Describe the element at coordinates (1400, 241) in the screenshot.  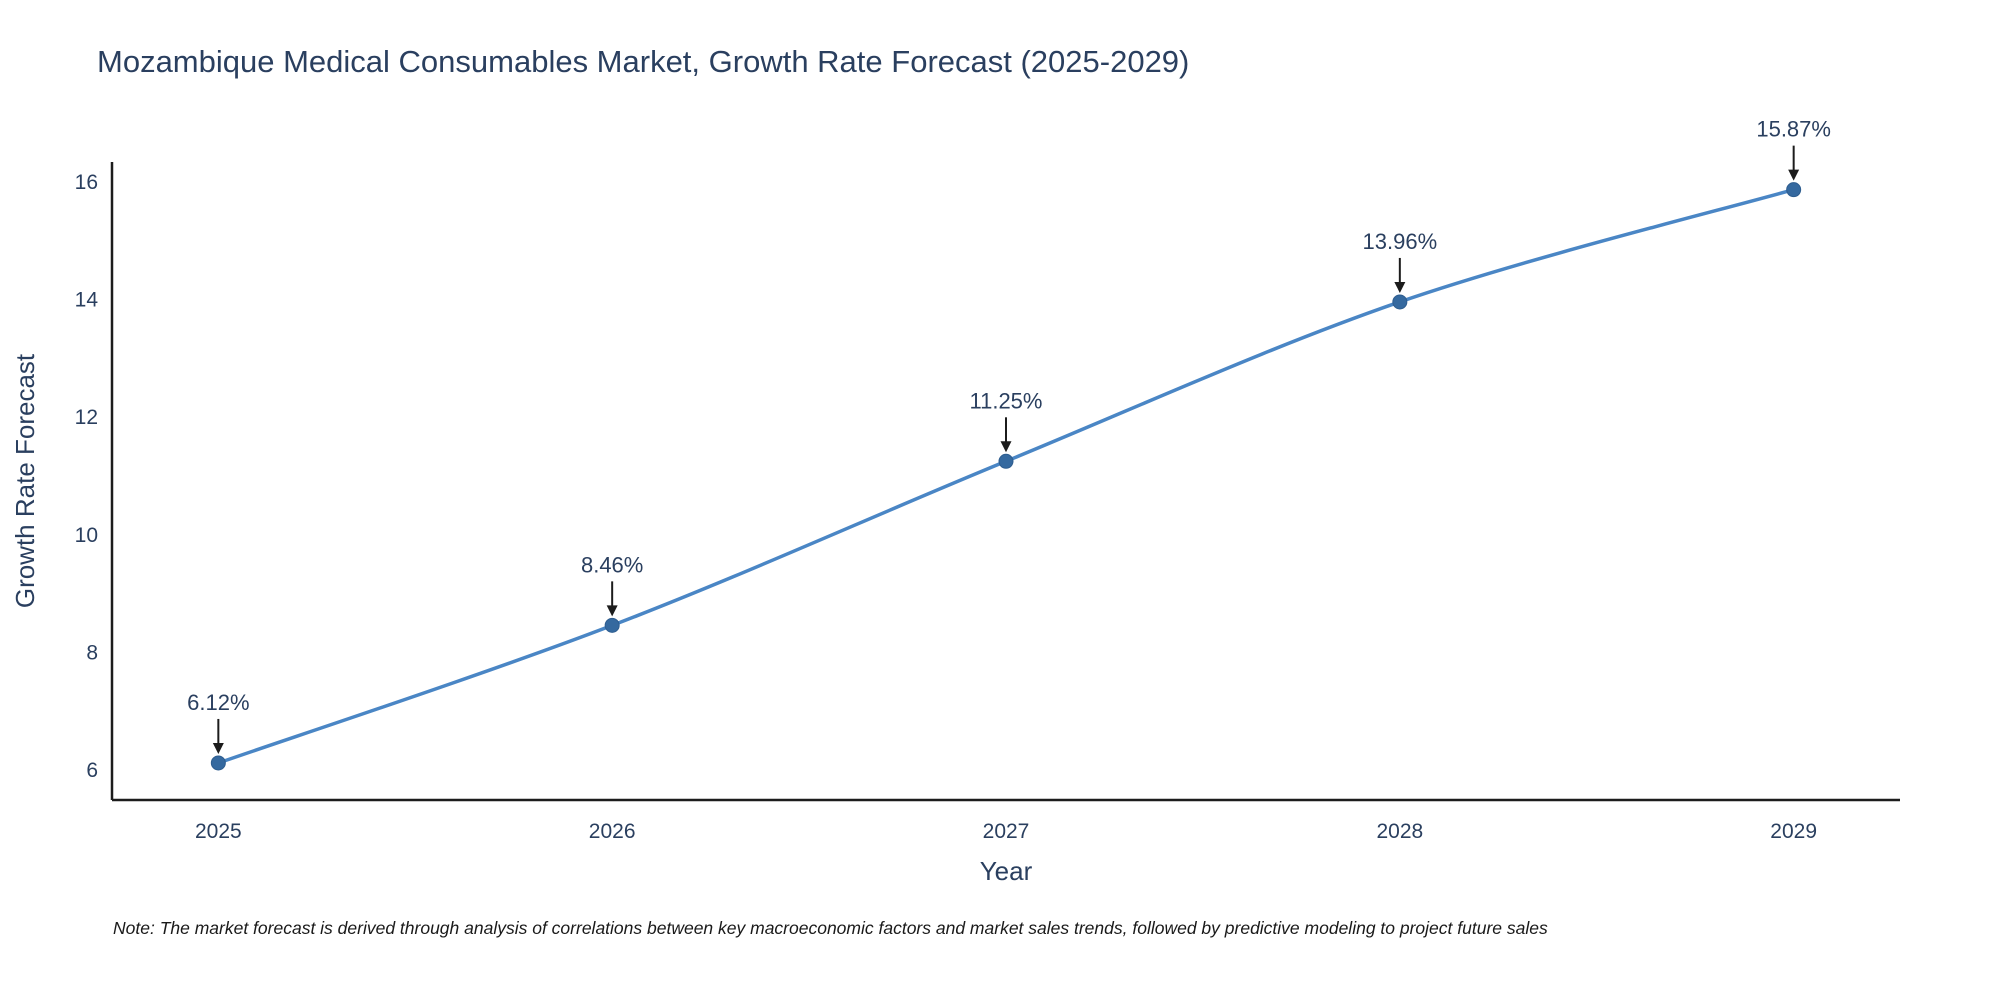
I see `data-point-label: 13.96%` at that location.